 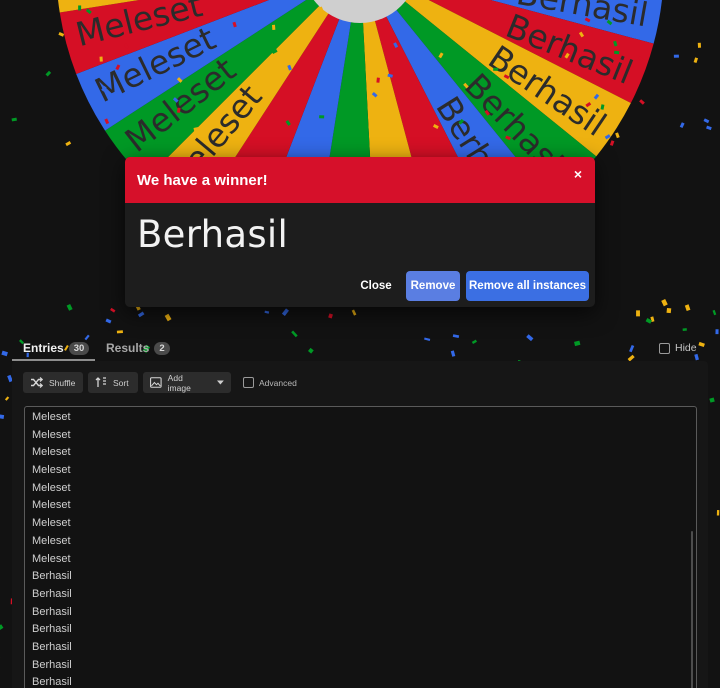 What do you see at coordinates (43, 348) in the screenshot?
I see `tab-entries-label: Entries` at bounding box center [43, 348].